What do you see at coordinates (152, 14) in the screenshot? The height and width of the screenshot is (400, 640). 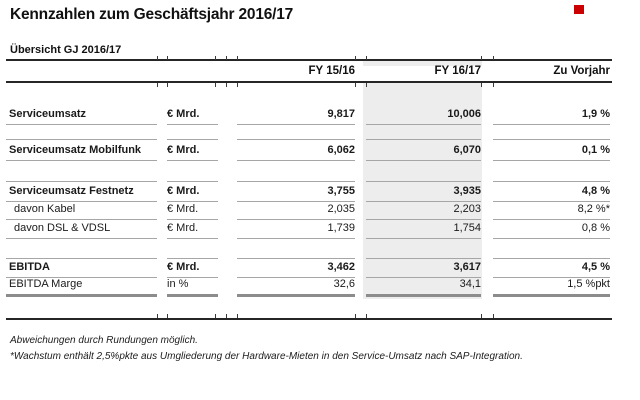 I see `page-title: Kennzahlen zum Geschäftsjahr 2016/17` at bounding box center [152, 14].